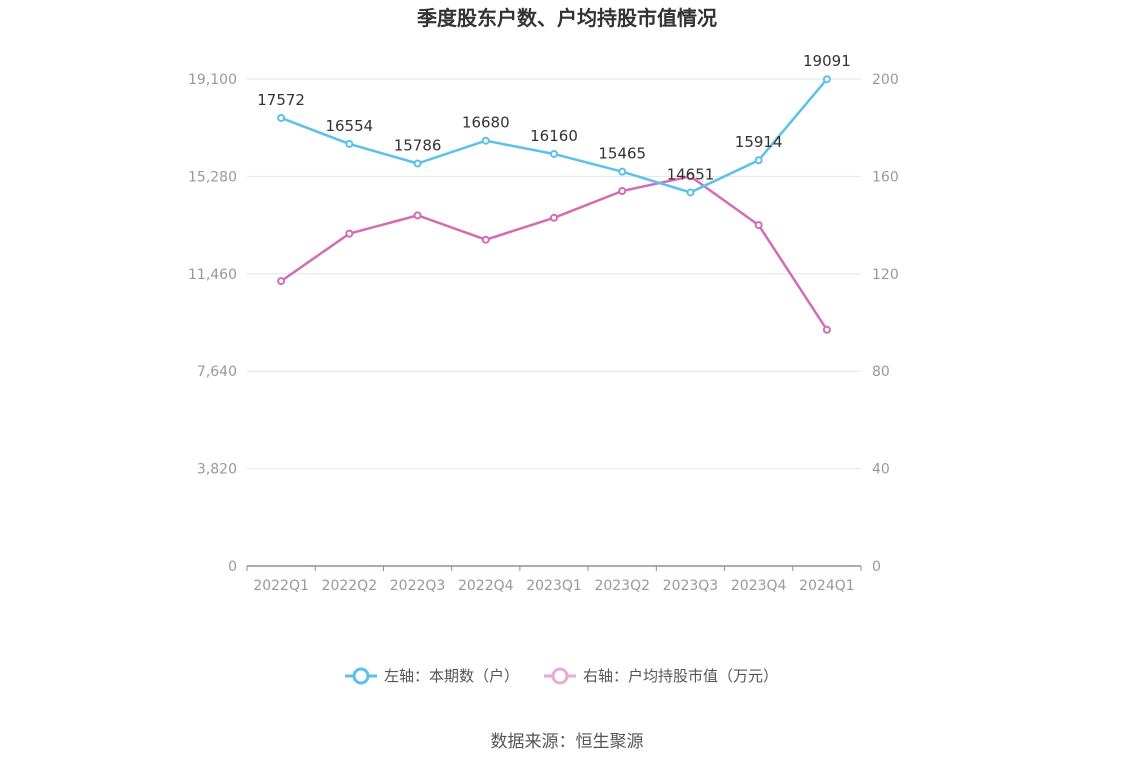  Describe the element at coordinates (212, 275) in the screenshot. I see `left-tick-label: 11,460` at that location.